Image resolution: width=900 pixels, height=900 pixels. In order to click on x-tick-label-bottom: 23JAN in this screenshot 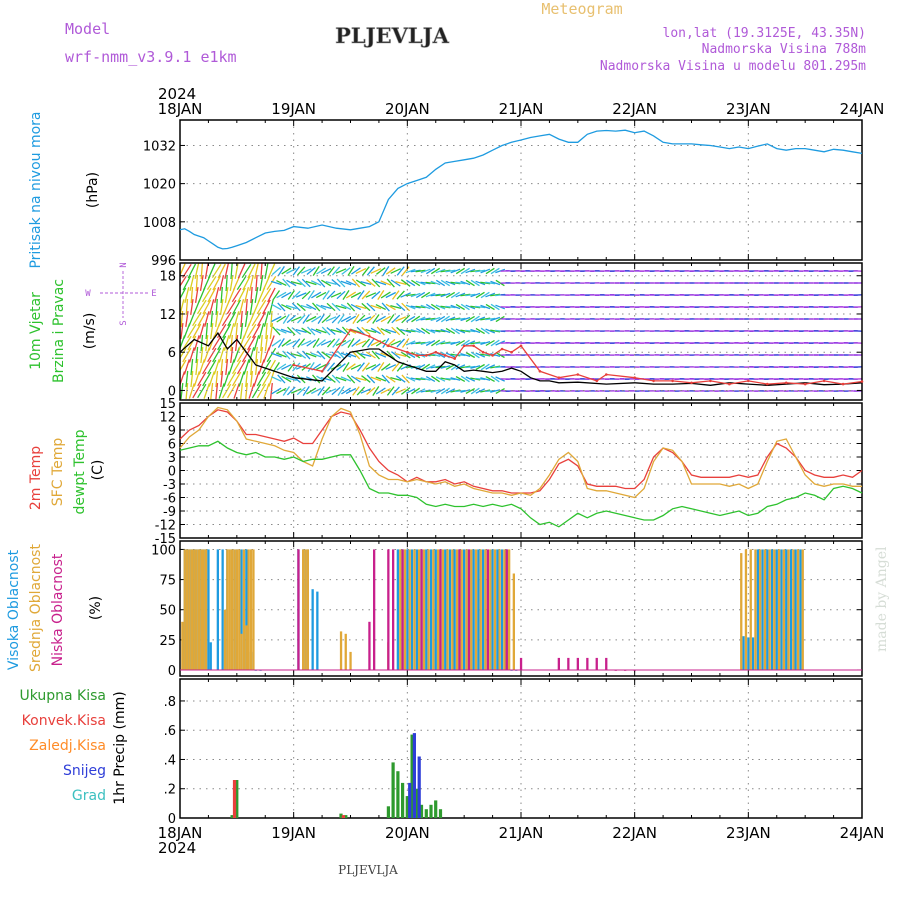, I will do `click(748, 833)`.